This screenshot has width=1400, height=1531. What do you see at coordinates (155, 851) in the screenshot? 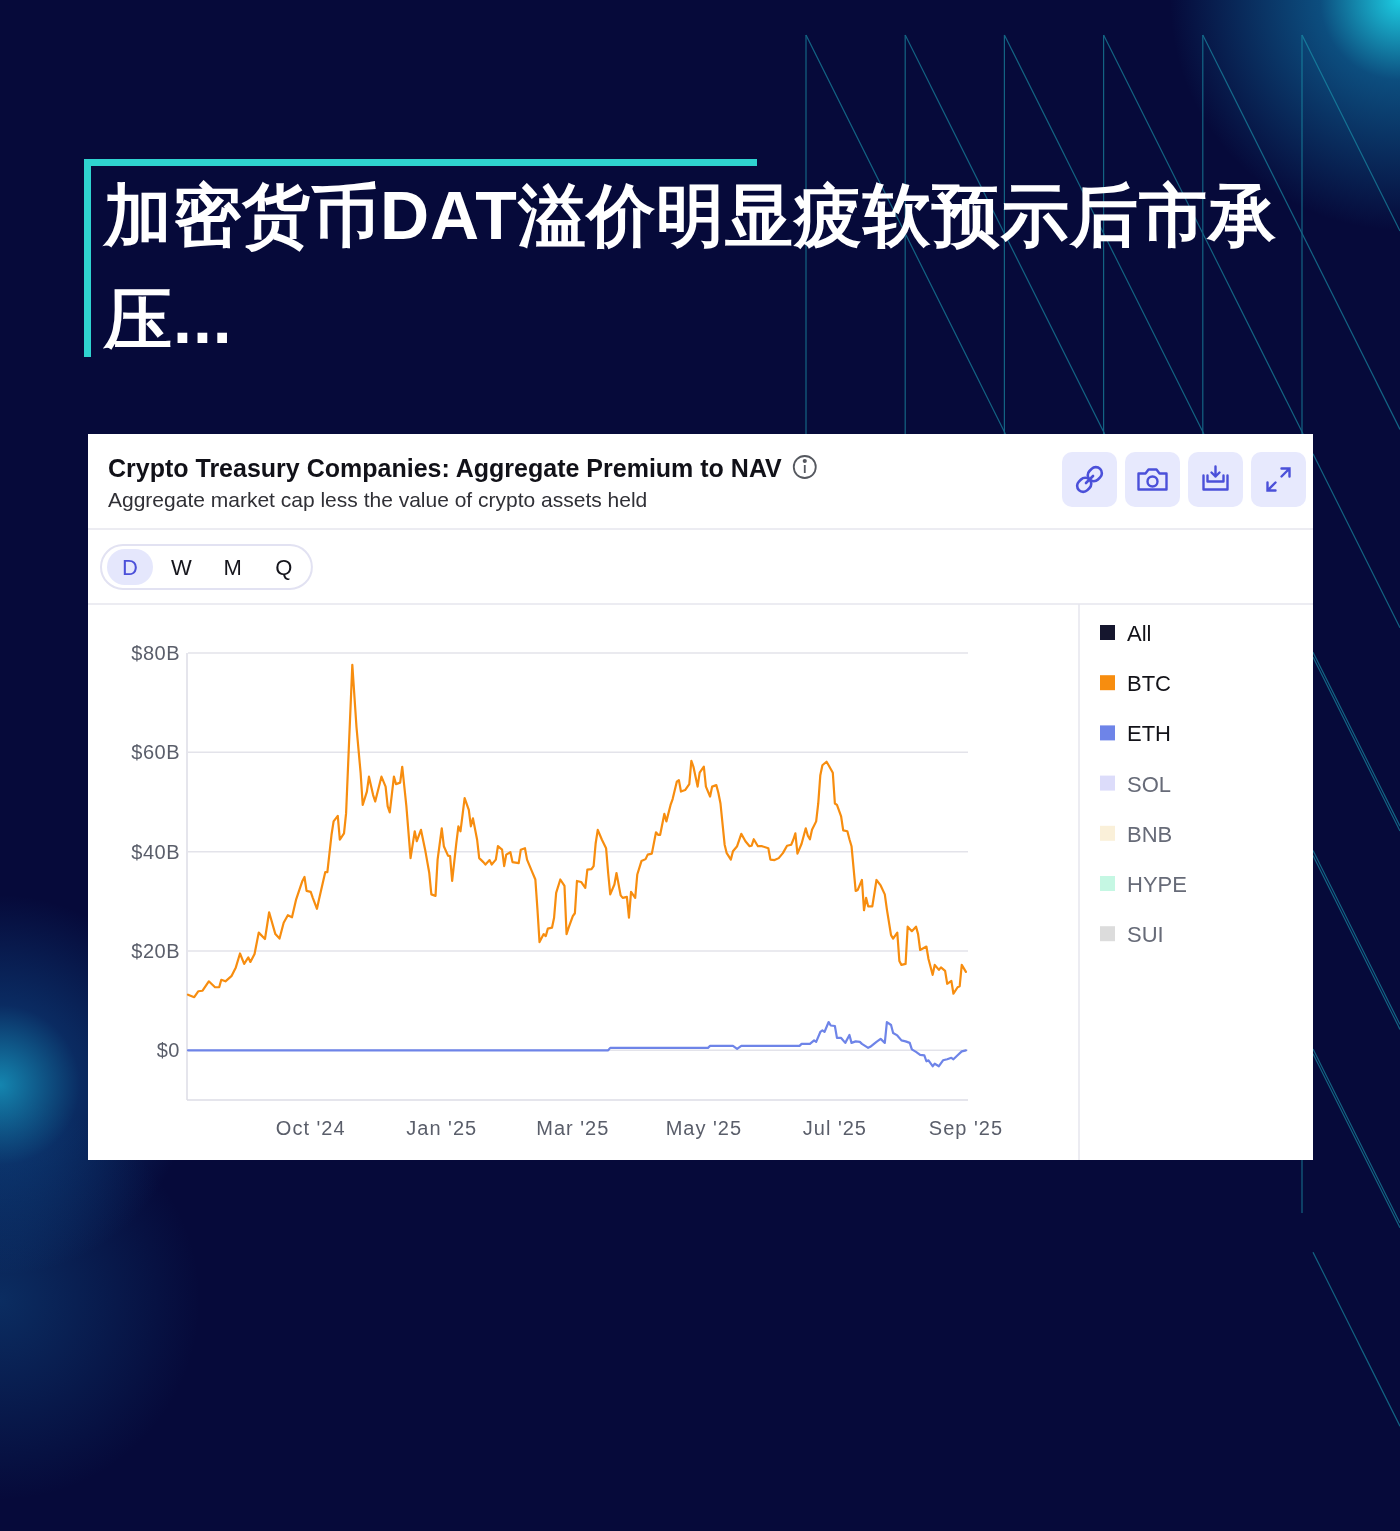
I see `y-tick-label: $40B` at bounding box center [155, 851].